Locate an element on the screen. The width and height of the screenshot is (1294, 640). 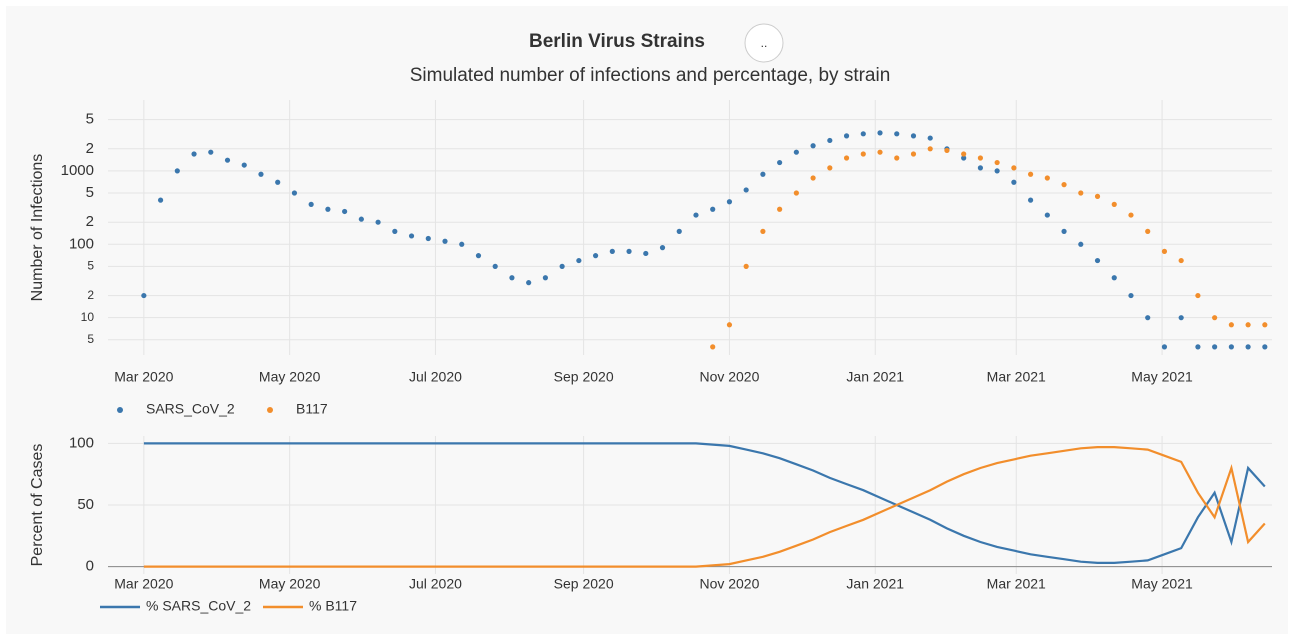
x-tick-label: Nov 2020 is located at coordinates (729, 377).